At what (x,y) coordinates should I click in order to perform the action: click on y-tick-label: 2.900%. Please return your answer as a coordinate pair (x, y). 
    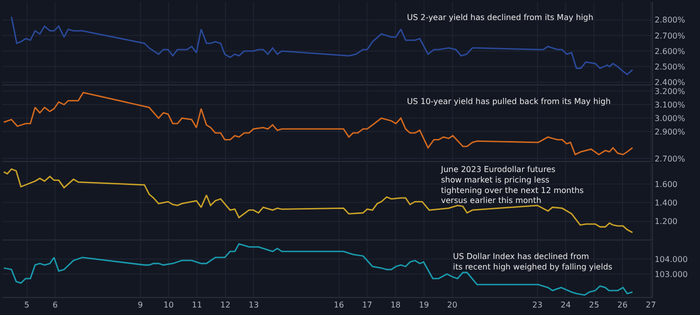
    Looking at the image, I should click on (670, 131).